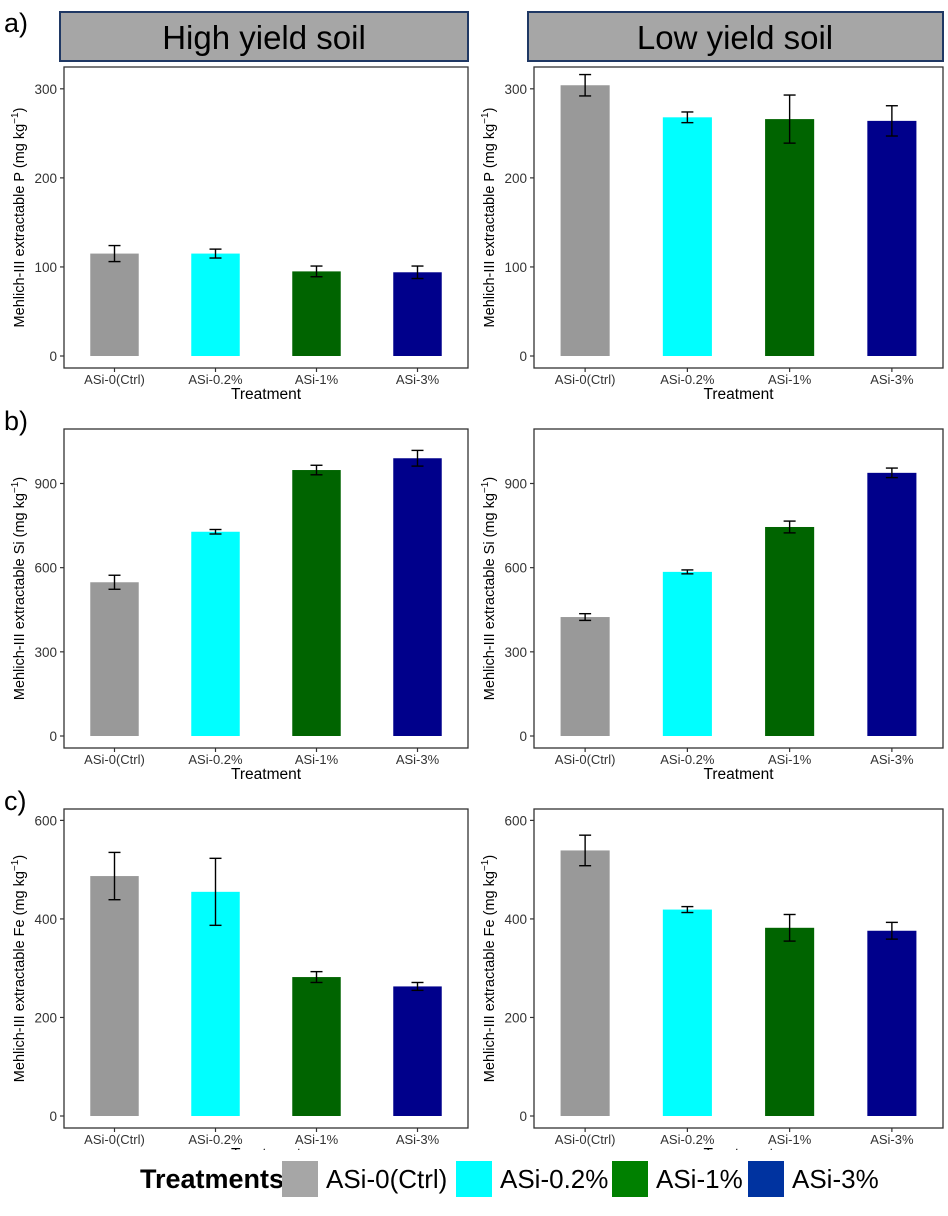 The image size is (948, 1216). What do you see at coordinates (215, 759) in the screenshot?
I see `x-tick-label-b-high-1: ASi-0.2%` at bounding box center [215, 759].